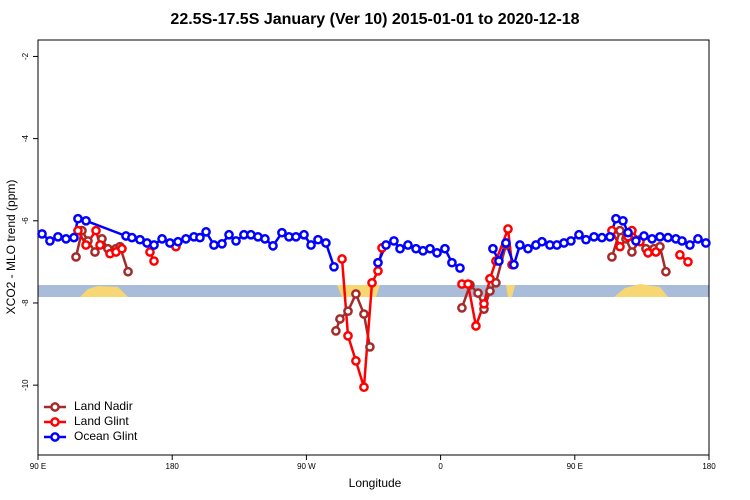 The image size is (750, 500). I want to click on x-axis-label: Longitude, so click(375, 483).